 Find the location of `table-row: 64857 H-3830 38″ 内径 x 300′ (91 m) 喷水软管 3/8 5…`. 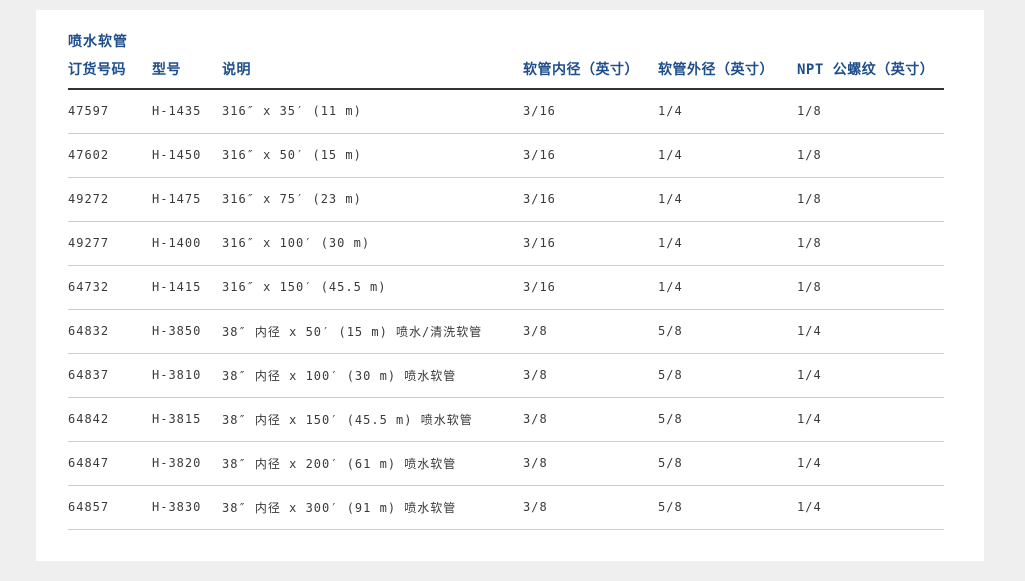

table-row: 64857 H-3830 38″ 内径 x 300′ (91 m) 喷水软管 3/8 5… is located at coordinates (506, 507).